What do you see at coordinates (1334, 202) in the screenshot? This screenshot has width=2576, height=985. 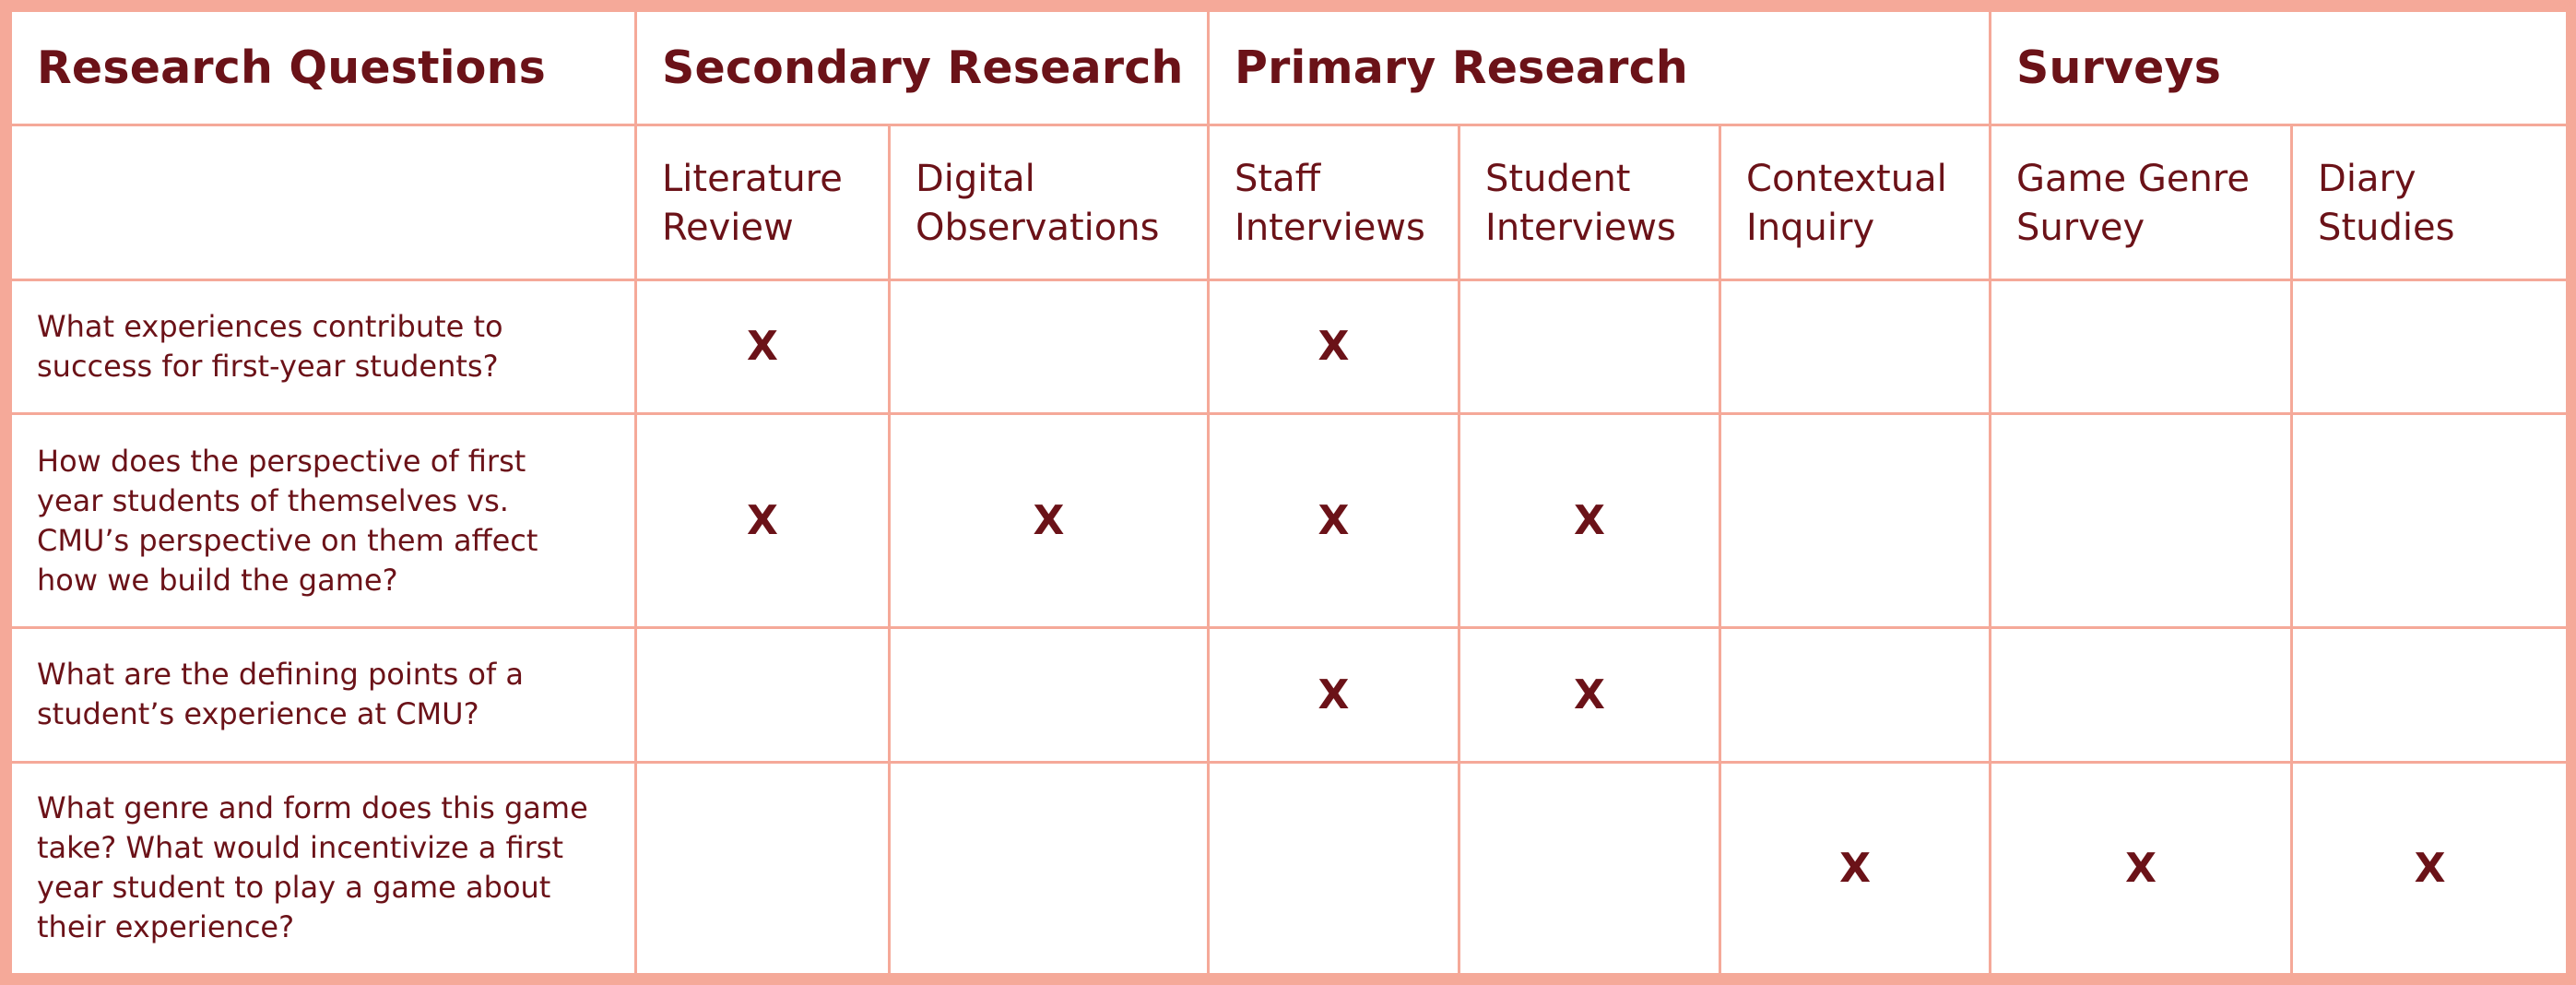 I see `method-staff-interviews: Staff Interviews` at bounding box center [1334, 202].